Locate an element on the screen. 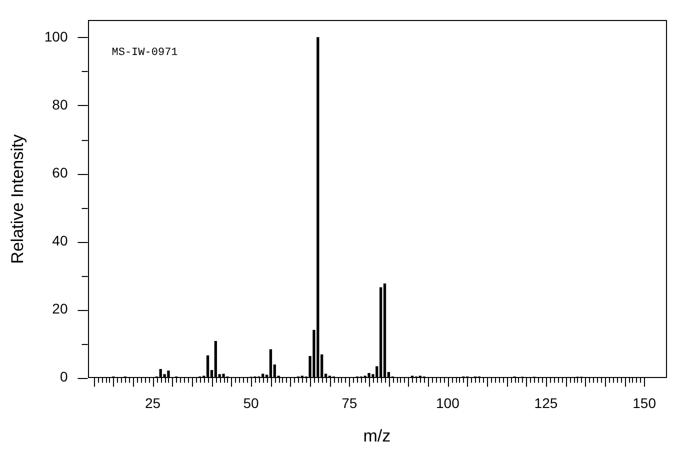 Image resolution: width=676 pixels, height=455 pixels. y-tick-label: 80 is located at coordinates (60, 104).